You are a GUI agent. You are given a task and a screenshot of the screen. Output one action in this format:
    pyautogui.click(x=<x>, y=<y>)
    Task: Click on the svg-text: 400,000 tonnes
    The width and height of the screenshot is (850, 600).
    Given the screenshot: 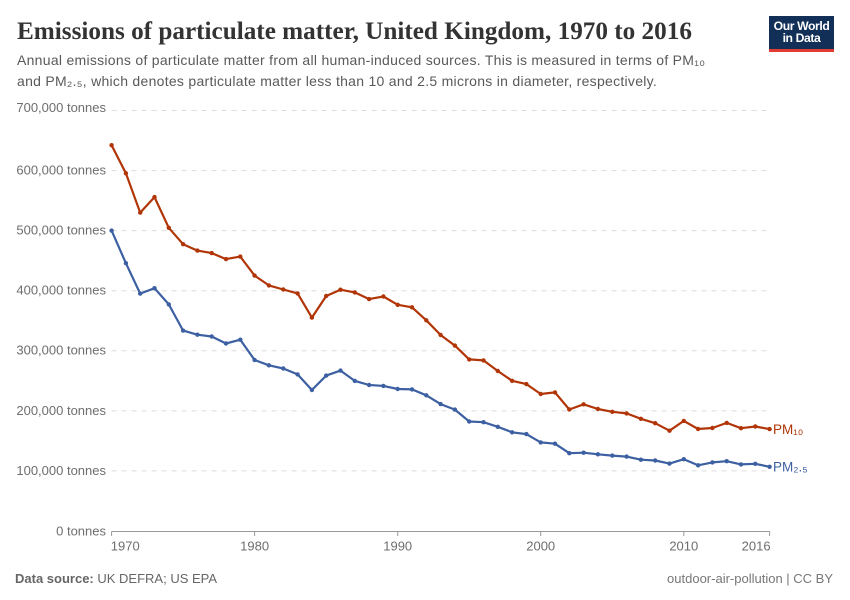 What is the action you would take?
    pyautogui.click(x=61, y=290)
    